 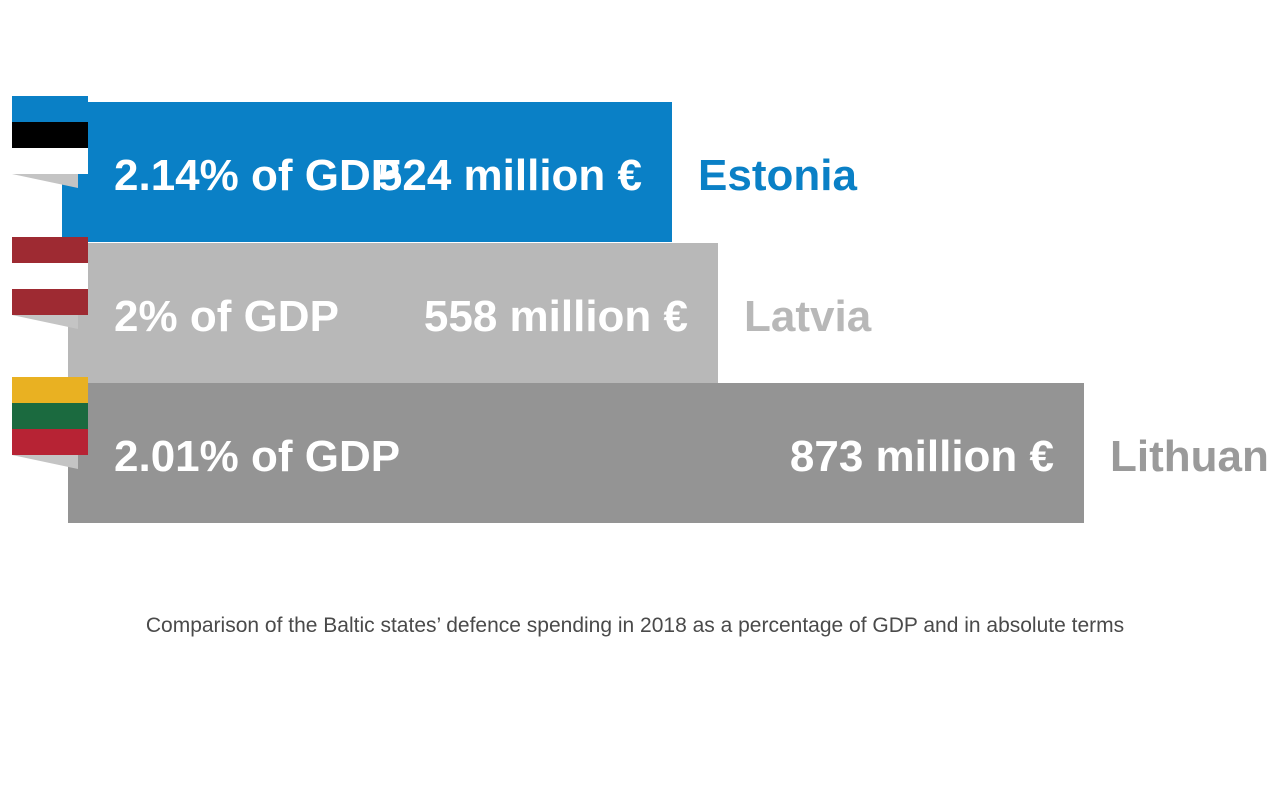 I want to click on amount-label: 524 million €, so click(x=510, y=175).